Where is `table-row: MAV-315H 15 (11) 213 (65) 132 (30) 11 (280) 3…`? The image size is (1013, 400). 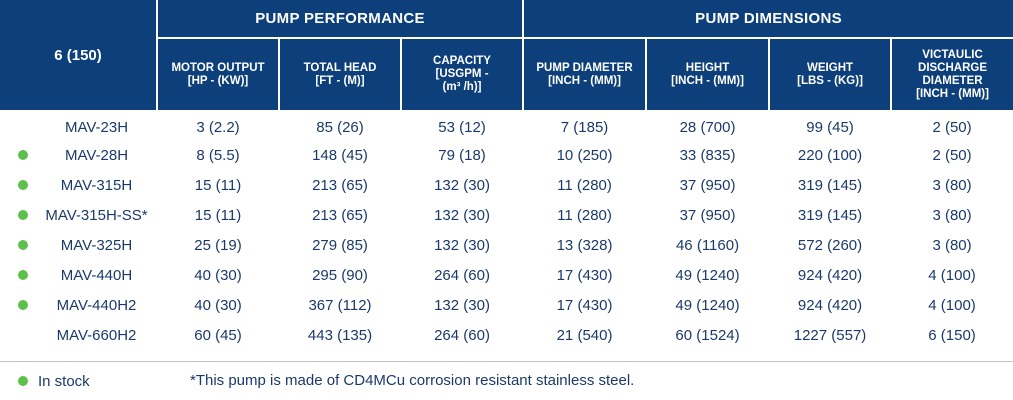
table-row: MAV-315H 15 (11) 213 (65) 132 (30) 11 (280) 3… is located at coordinates (506, 185).